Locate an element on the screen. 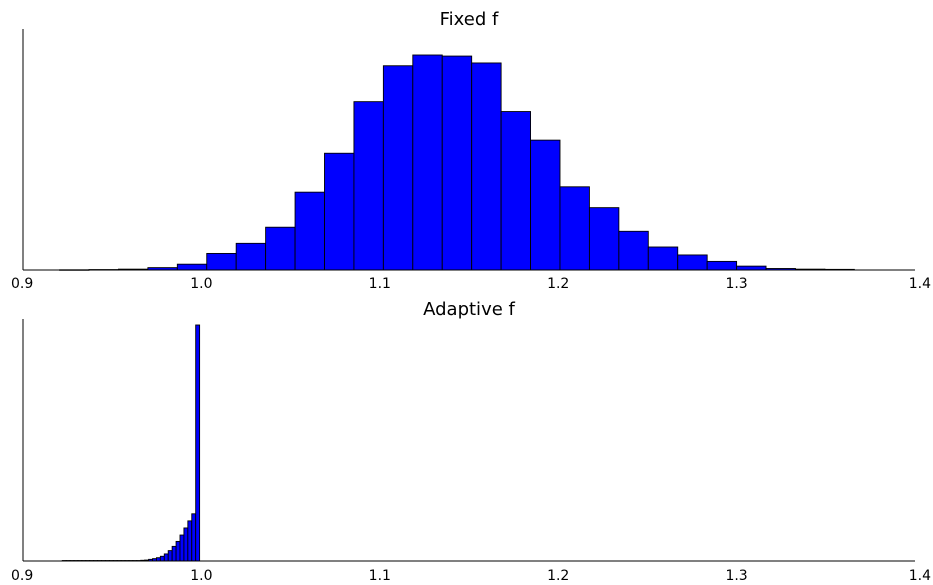 This screenshot has width=933, height=585. fixed-f-title: Fixed f is located at coordinates (469, 19).